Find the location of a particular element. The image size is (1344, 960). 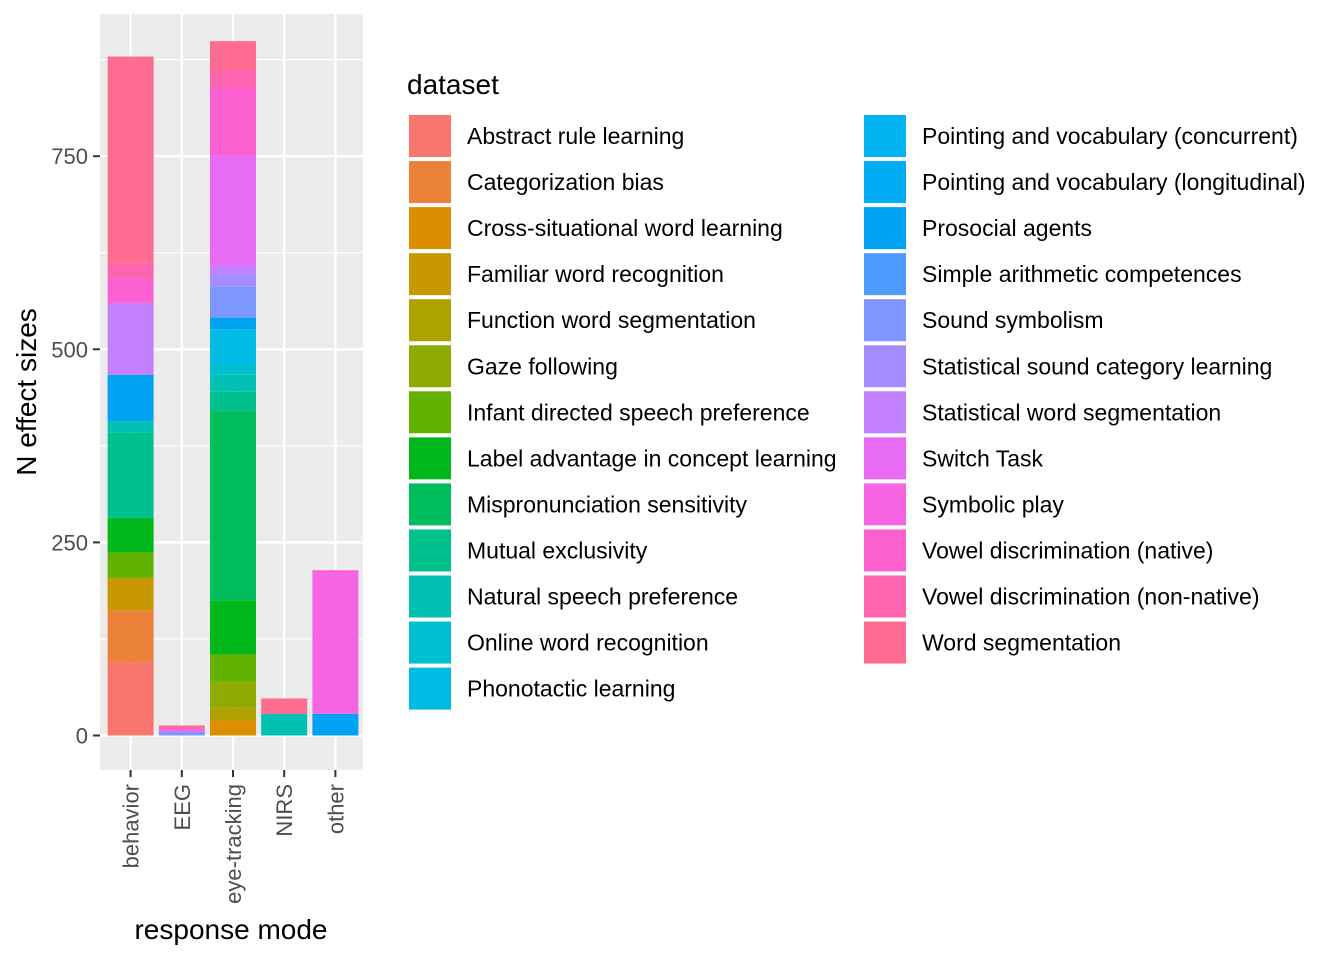

y-axis: 0 250 500 750 is located at coordinates (75, 446).